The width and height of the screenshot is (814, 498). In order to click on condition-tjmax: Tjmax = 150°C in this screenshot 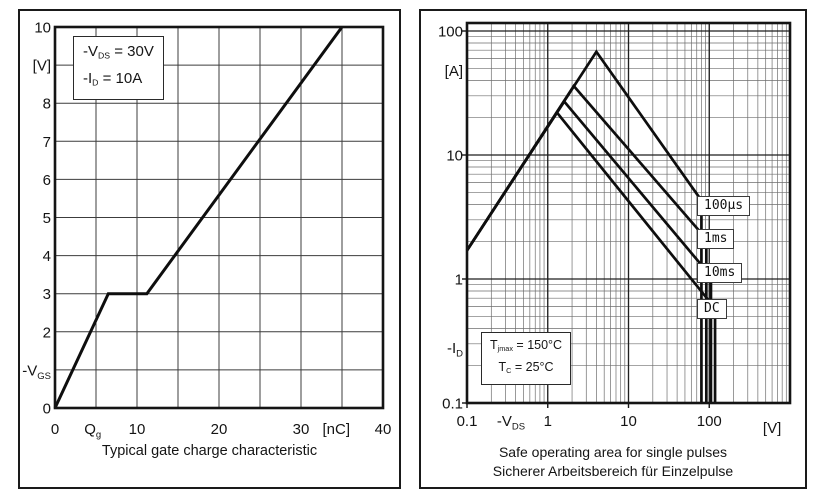, I will do `click(526, 346)`.